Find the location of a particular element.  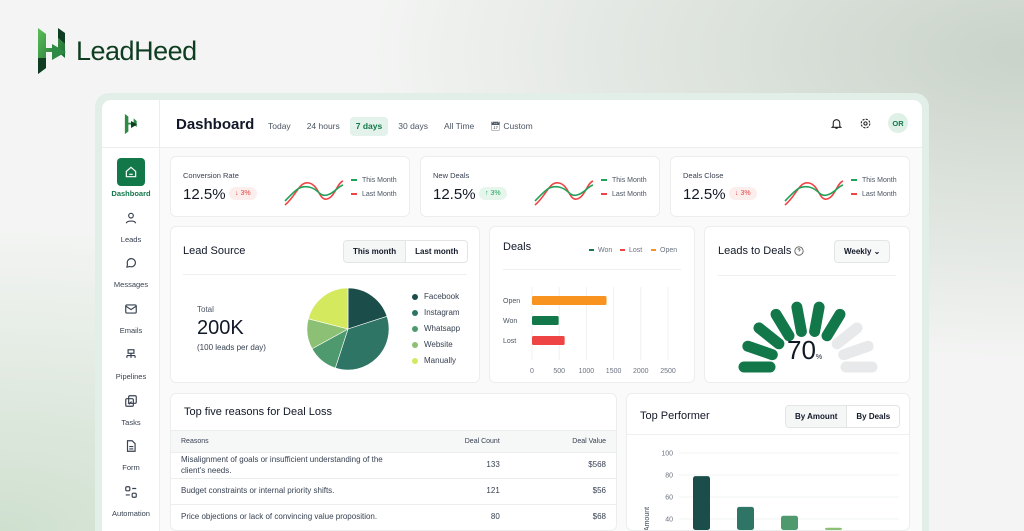

avatar: OR is located at coordinates (898, 123).